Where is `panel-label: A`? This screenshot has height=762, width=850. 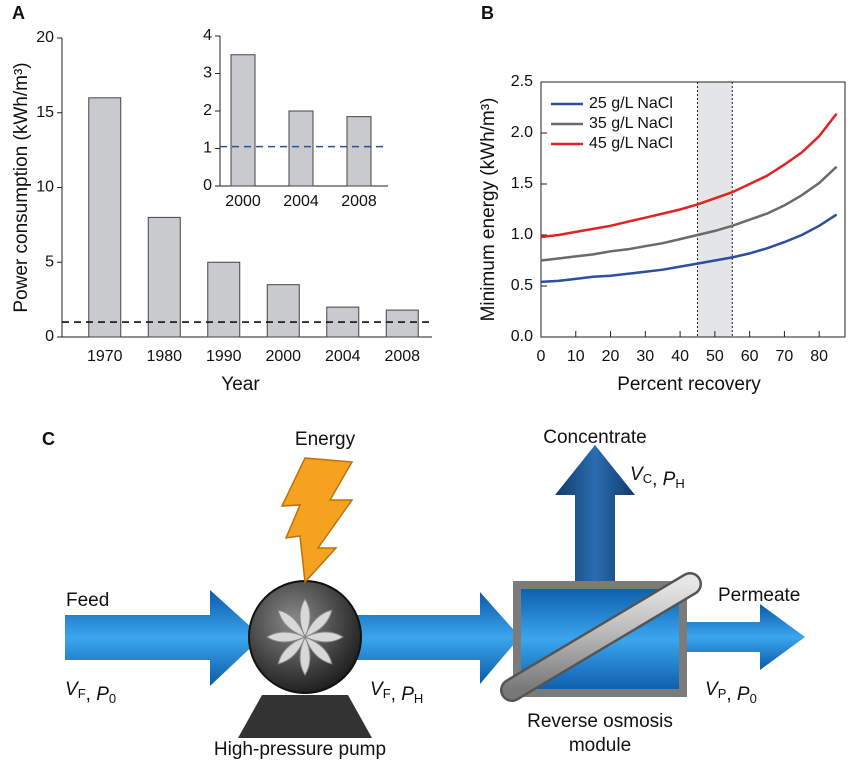
panel-label: A is located at coordinates (18, 13).